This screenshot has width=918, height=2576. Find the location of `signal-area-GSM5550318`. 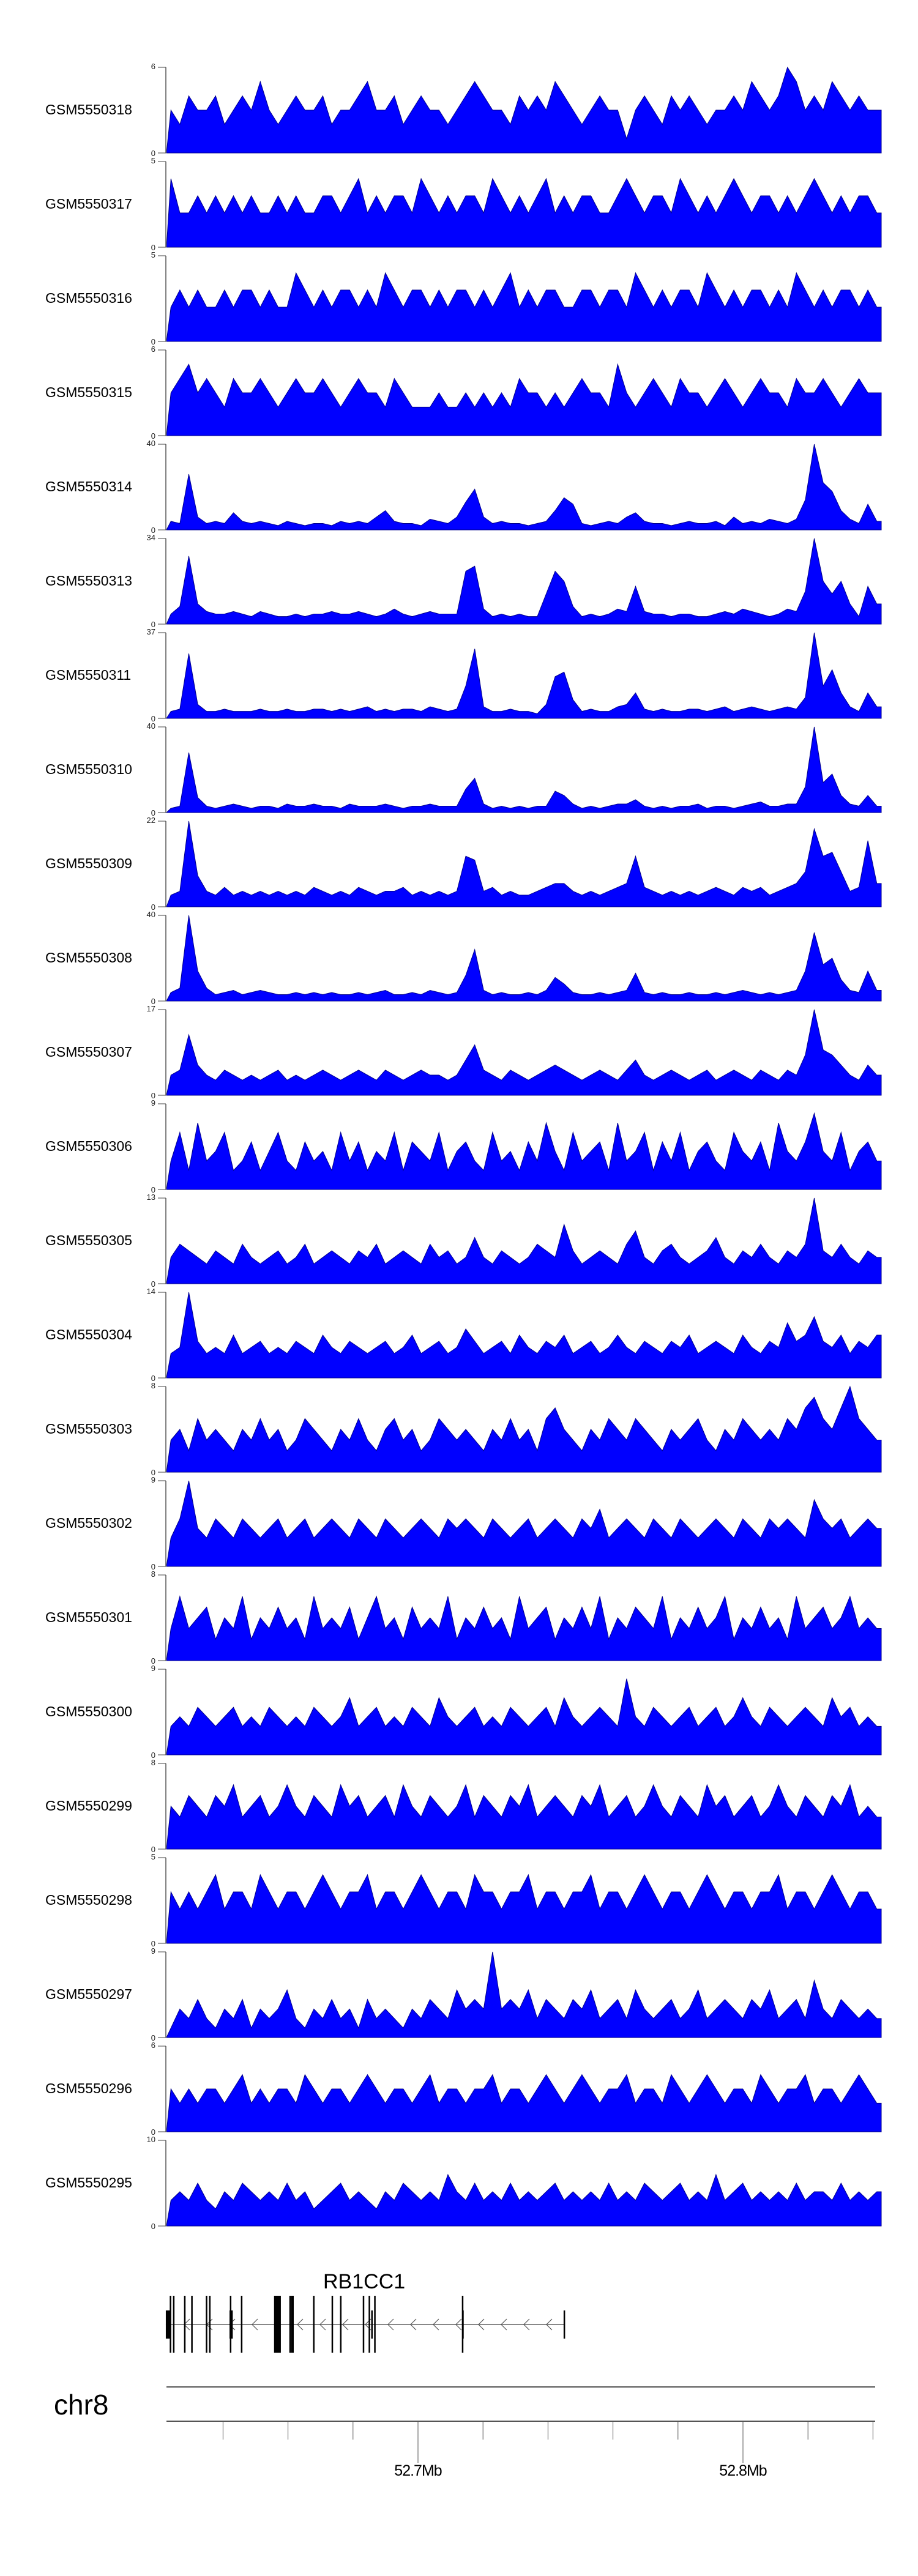

signal-area-GSM5550318 is located at coordinates (524, 110).